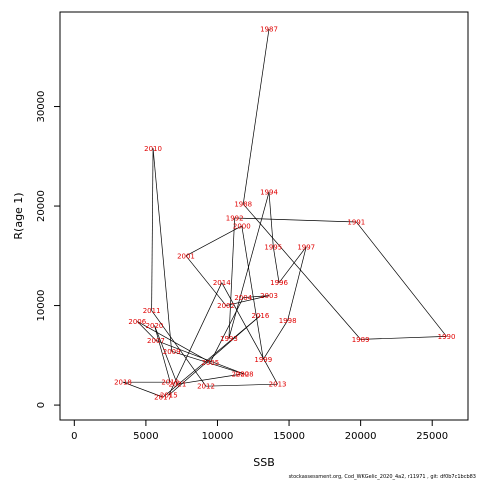  Describe the element at coordinates (292, 264) in the screenshot. I see `segment-1996-1997` at that location.